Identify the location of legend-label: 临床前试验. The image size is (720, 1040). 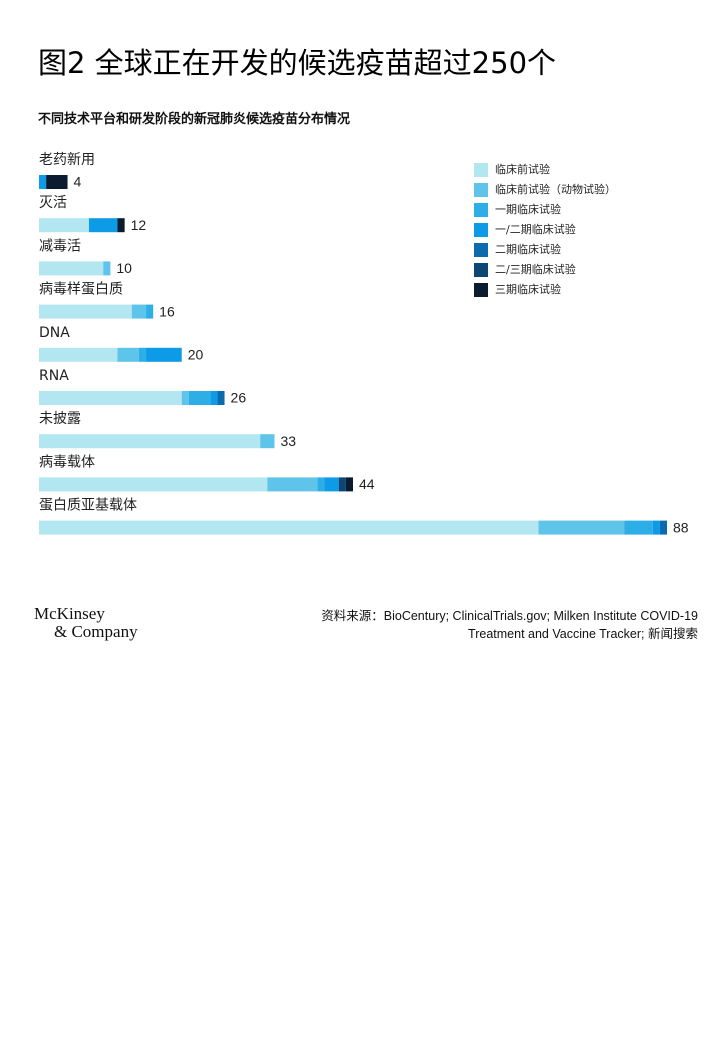
(522, 169).